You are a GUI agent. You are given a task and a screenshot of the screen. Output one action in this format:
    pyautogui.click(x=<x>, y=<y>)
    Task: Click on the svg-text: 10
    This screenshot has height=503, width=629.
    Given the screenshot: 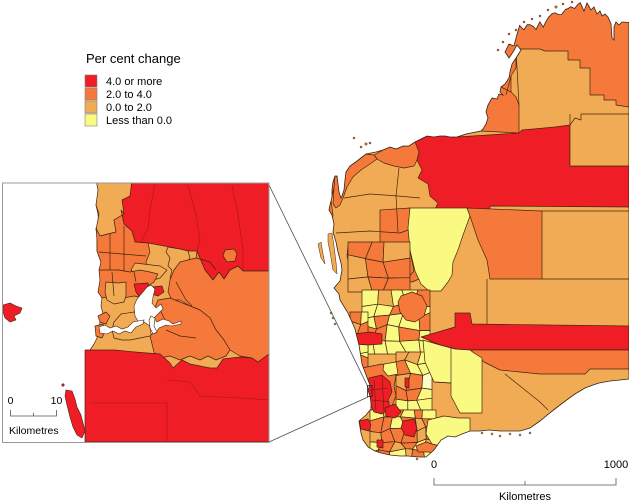 What is the action you would take?
    pyautogui.click(x=57, y=401)
    